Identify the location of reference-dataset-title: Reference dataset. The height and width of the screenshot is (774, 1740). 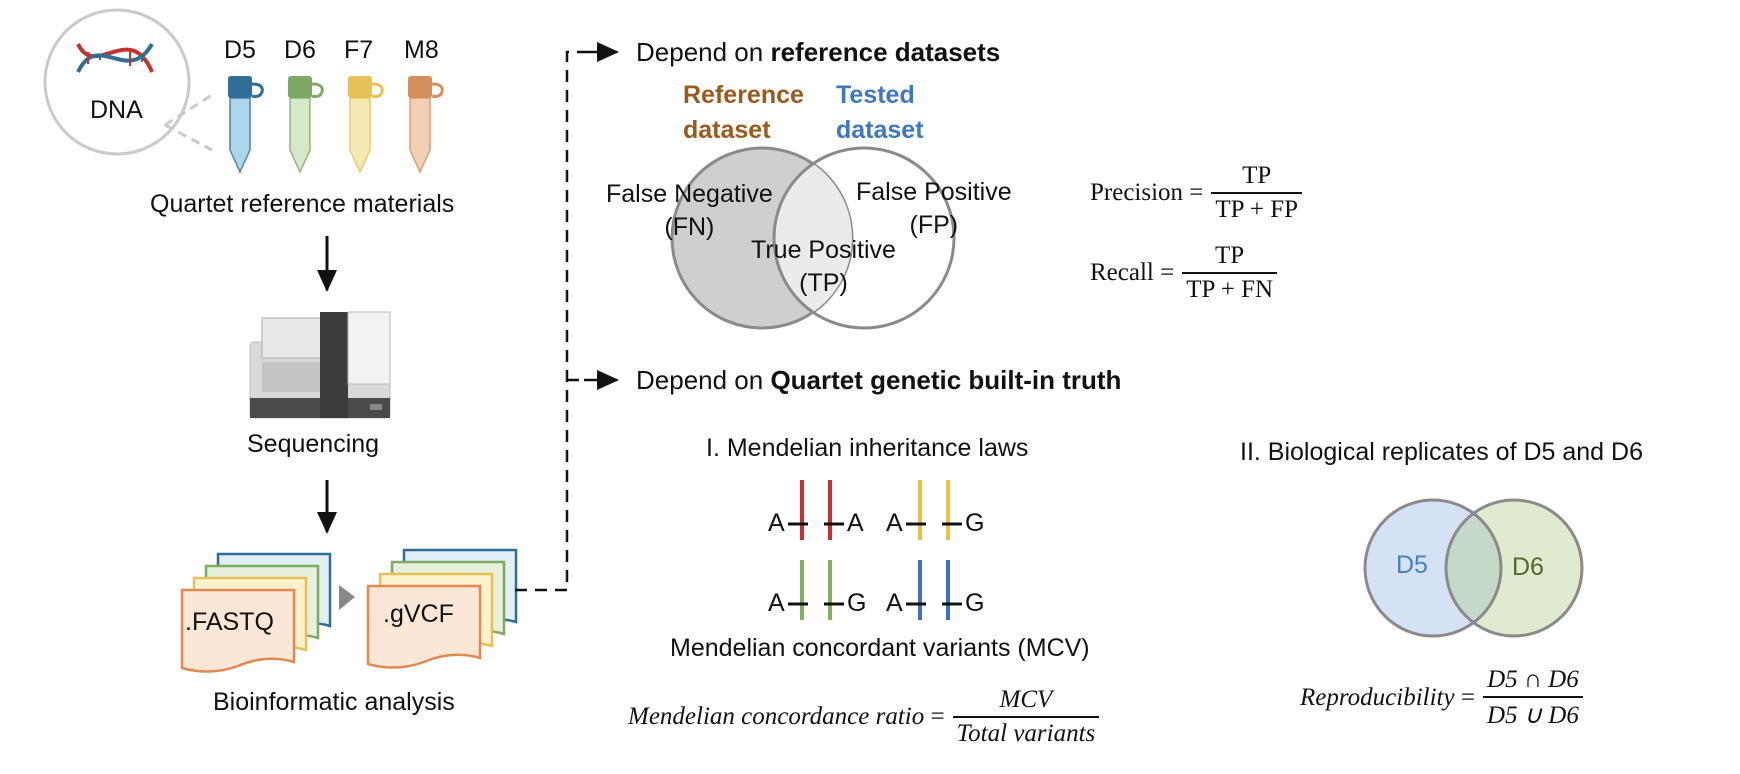
(743, 112).